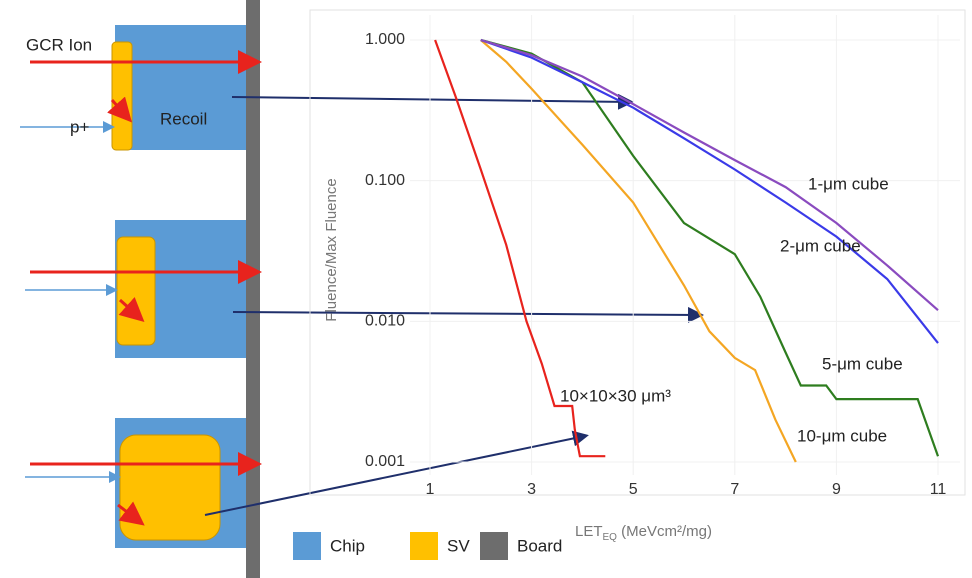 This screenshot has height=578, width=972. I want to click on legend-label: Chip, so click(347, 545).